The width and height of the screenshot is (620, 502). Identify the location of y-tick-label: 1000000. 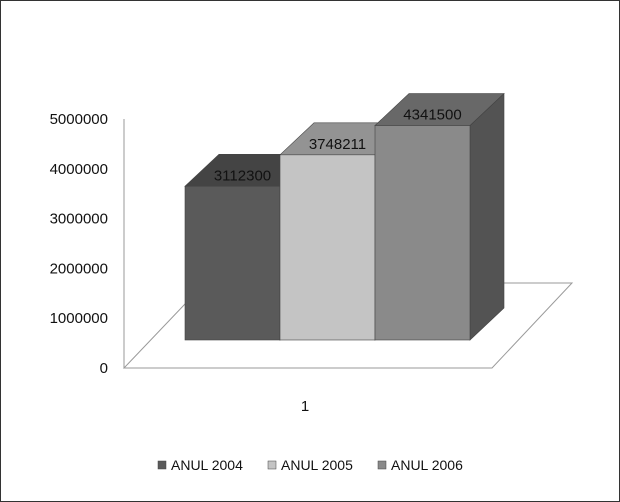
(79, 318).